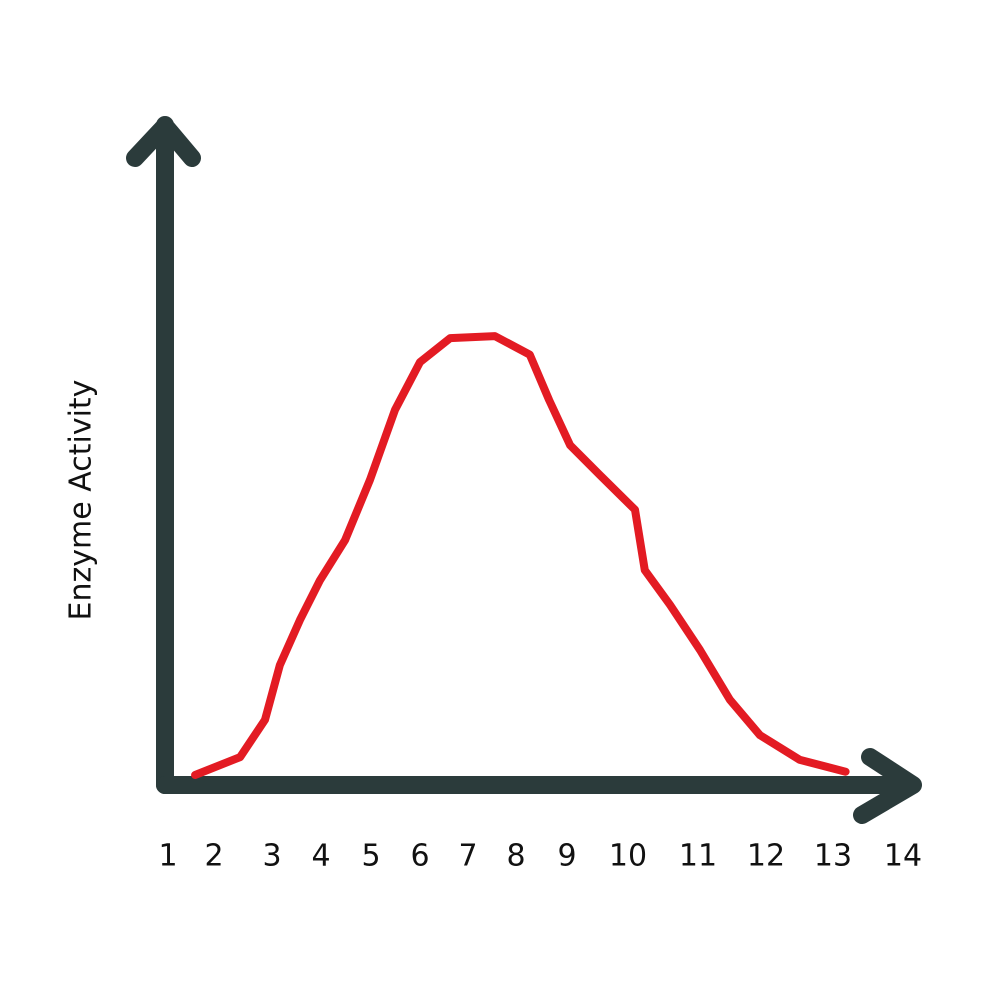  What do you see at coordinates (903, 856) in the screenshot?
I see `x-tick-label: 14` at bounding box center [903, 856].